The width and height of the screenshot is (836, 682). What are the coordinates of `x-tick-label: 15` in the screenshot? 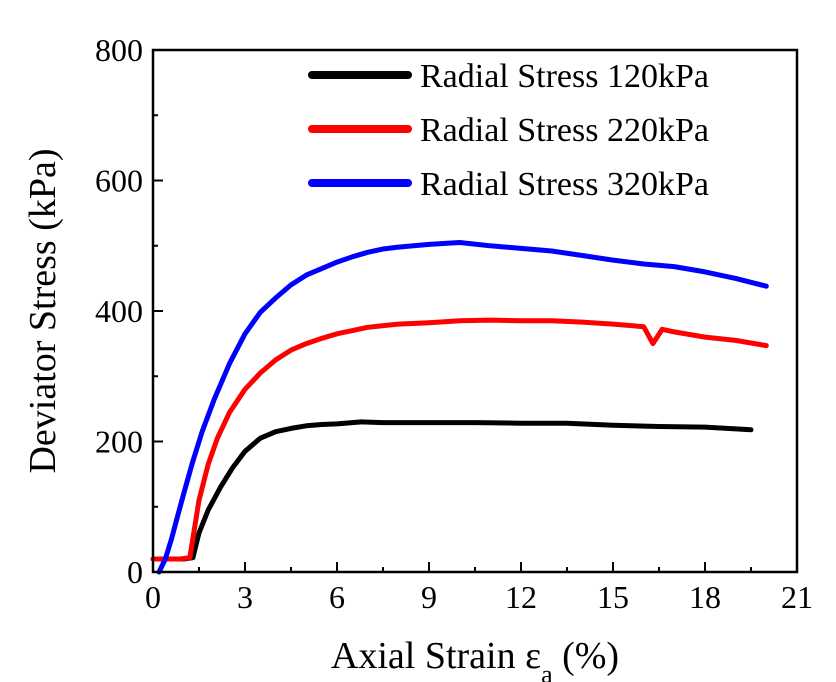 It's located at (613, 597).